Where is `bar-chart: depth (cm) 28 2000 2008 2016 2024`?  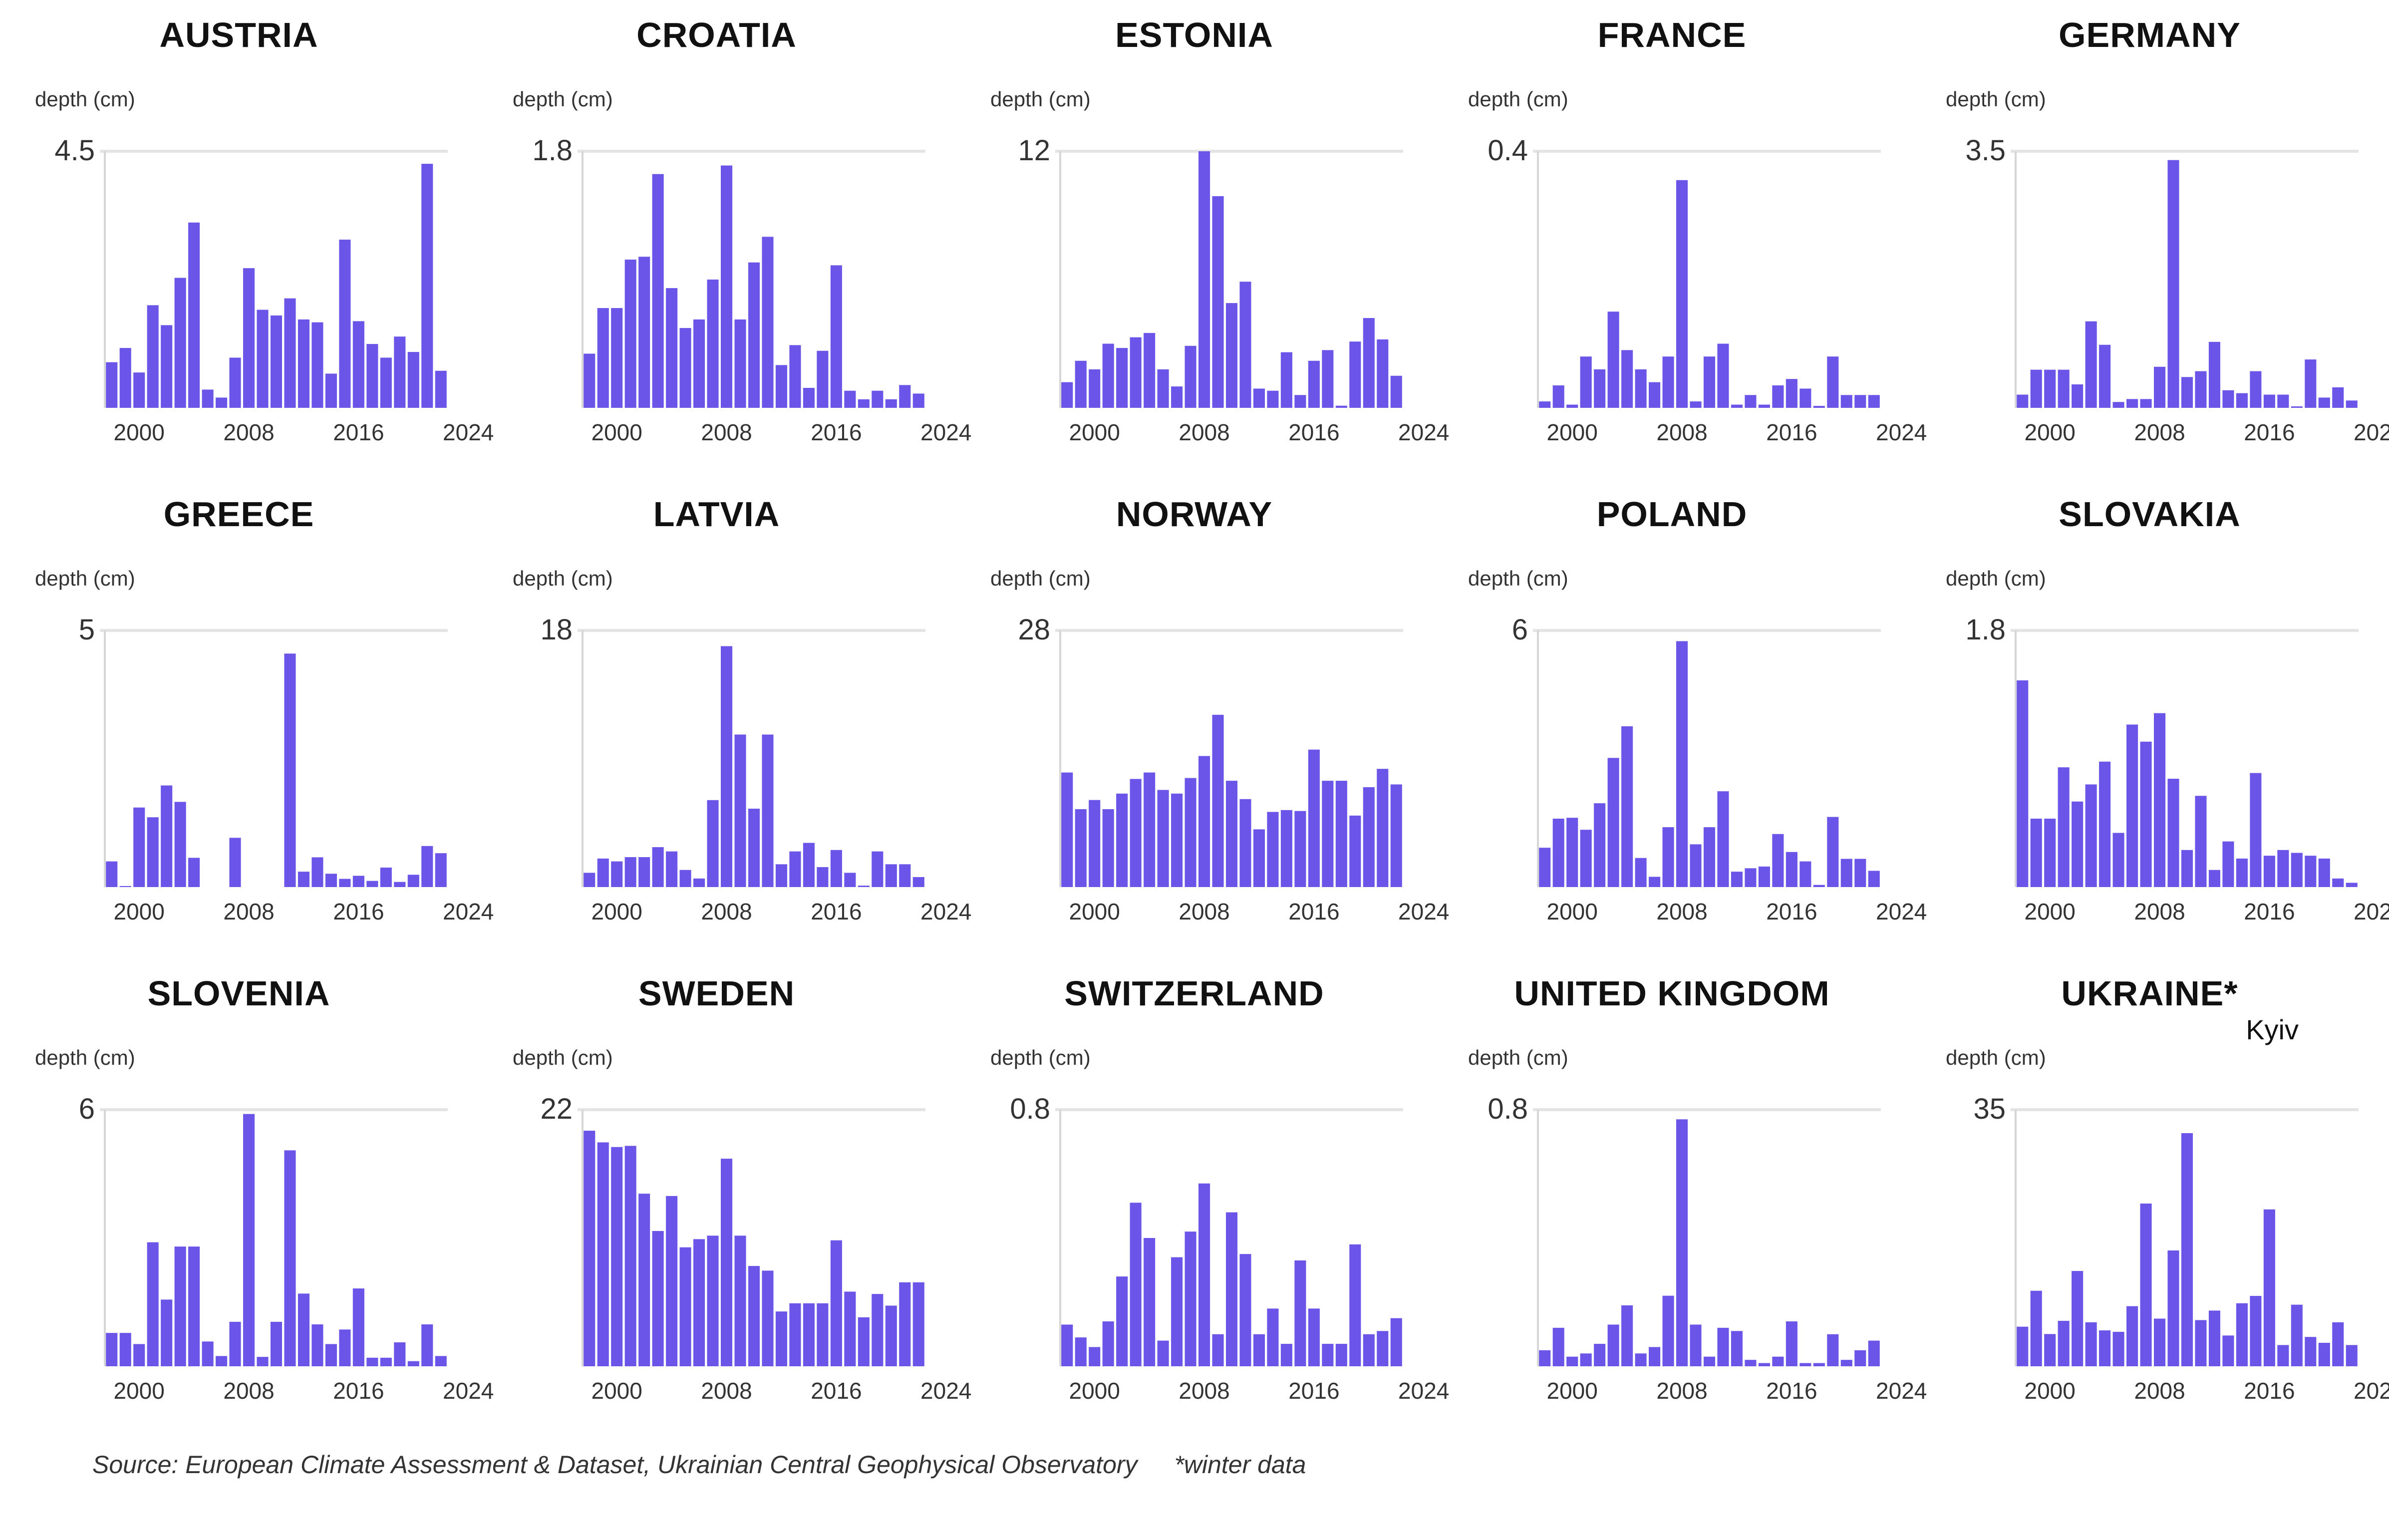
bar-chart: depth (cm) 28 2000 2008 2016 2024 is located at coordinates (1219, 745).